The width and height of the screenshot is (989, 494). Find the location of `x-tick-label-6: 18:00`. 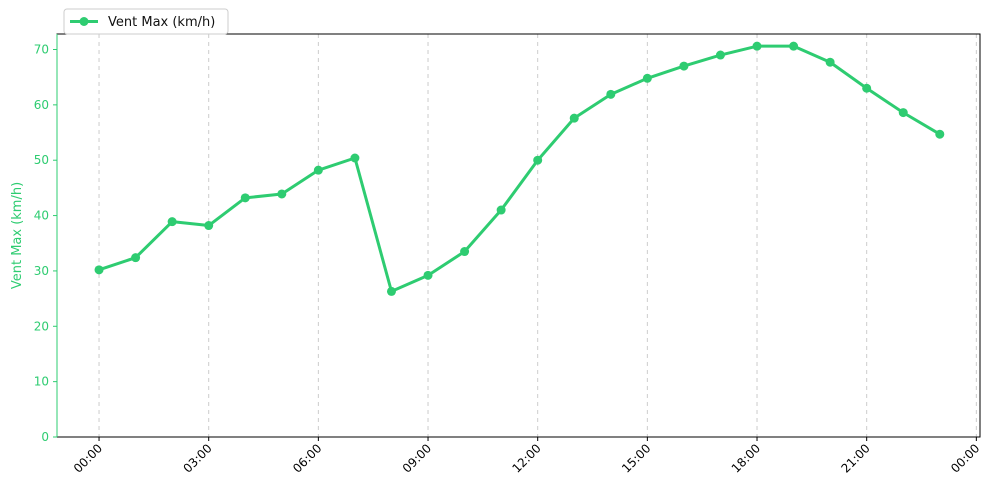

x-tick-label-6: 18:00 is located at coordinates (746, 458).